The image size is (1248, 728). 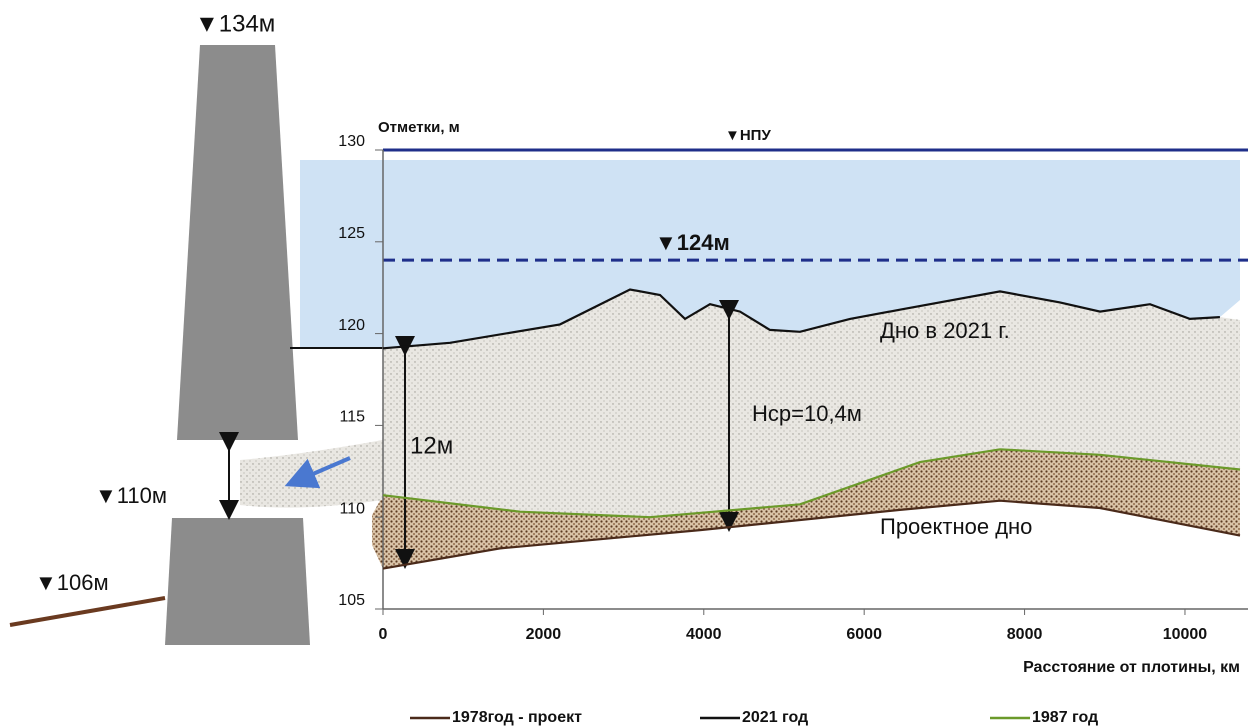 What do you see at coordinates (517, 717) in the screenshot?
I see `legend-label: 1978год - проект` at bounding box center [517, 717].